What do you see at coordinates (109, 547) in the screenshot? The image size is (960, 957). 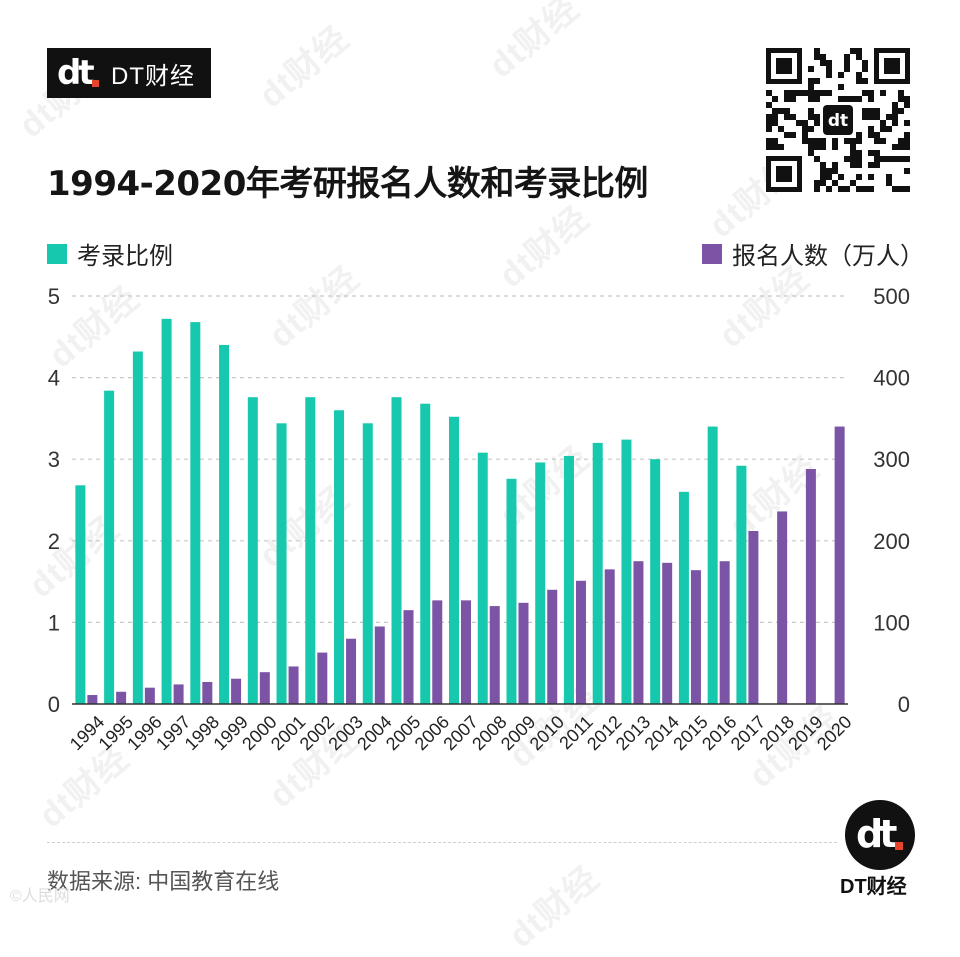 I see `bar-ratio-1995` at bounding box center [109, 547].